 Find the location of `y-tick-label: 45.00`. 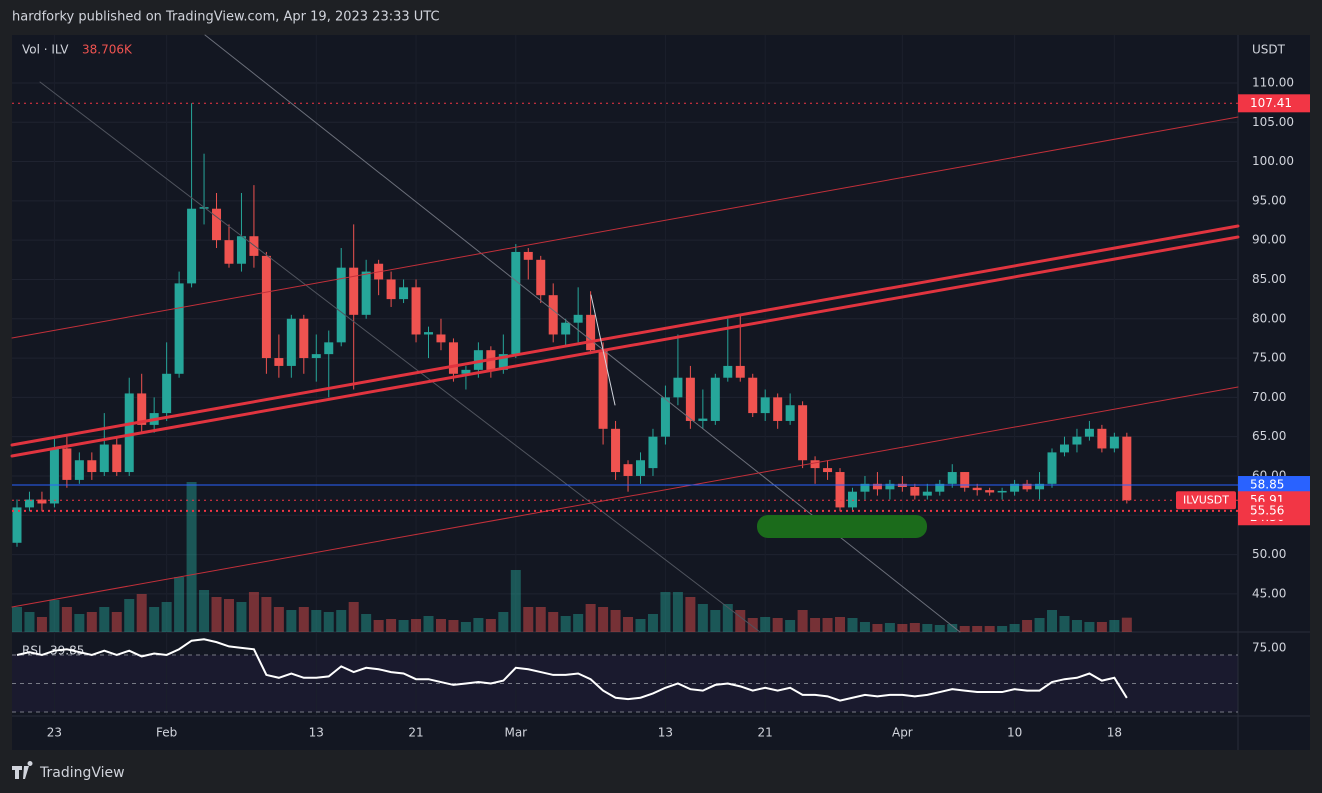

y-tick-label: 45.00 is located at coordinates (1269, 593).